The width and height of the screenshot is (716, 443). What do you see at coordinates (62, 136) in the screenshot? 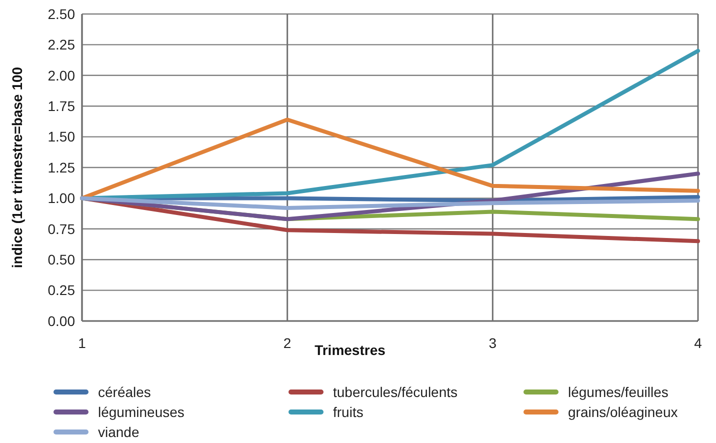
I see `y-tick-label: 1.50` at bounding box center [62, 136].